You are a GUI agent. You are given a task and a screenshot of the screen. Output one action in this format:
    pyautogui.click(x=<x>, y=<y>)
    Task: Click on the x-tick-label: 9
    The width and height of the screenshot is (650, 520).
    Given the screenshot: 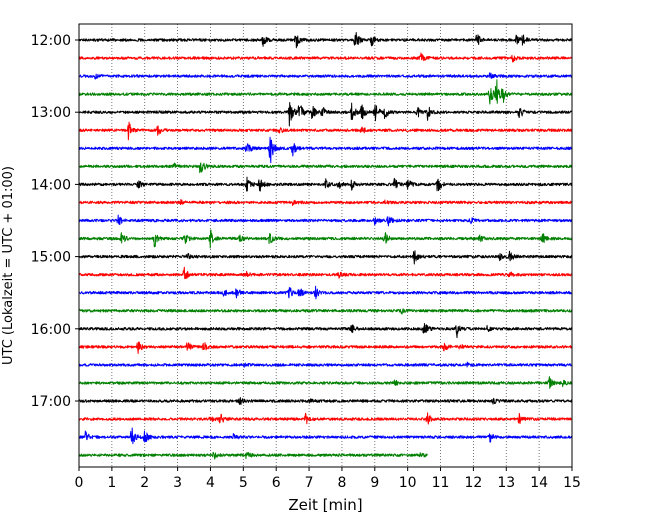 What is the action you would take?
    pyautogui.click(x=374, y=483)
    